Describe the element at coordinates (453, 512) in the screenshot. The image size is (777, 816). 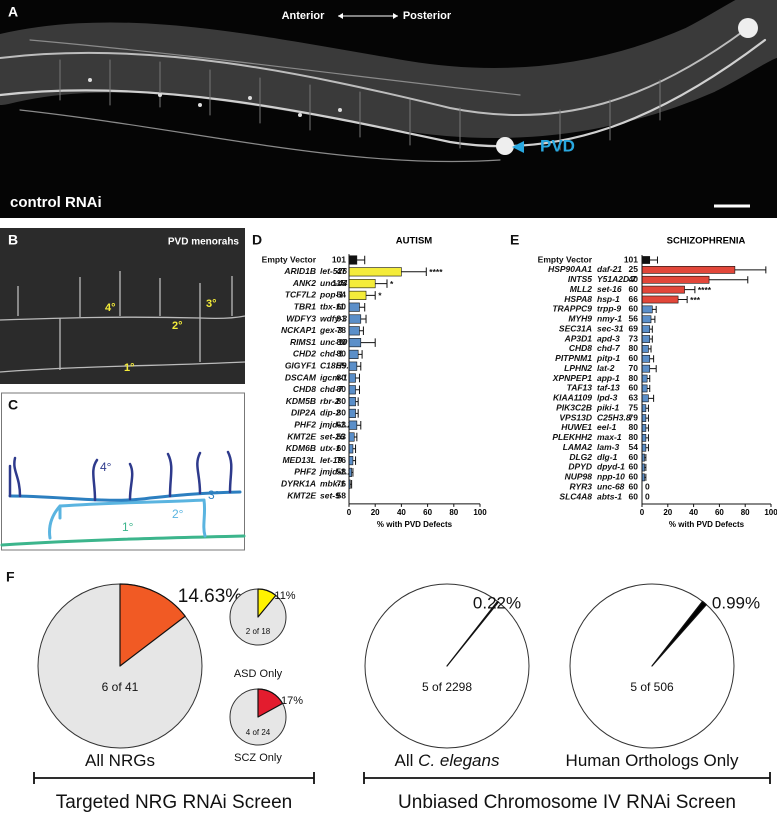
I see `x-tick-label: 80` at that location.